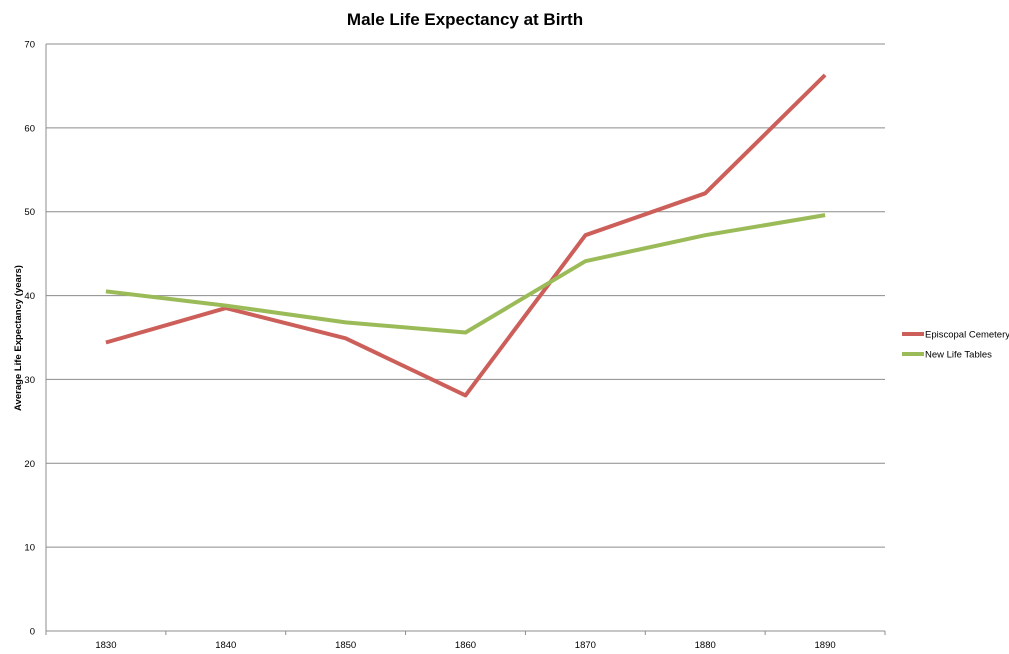  What do you see at coordinates (29, 45) in the screenshot?
I see `y-tick-label: 70` at bounding box center [29, 45].